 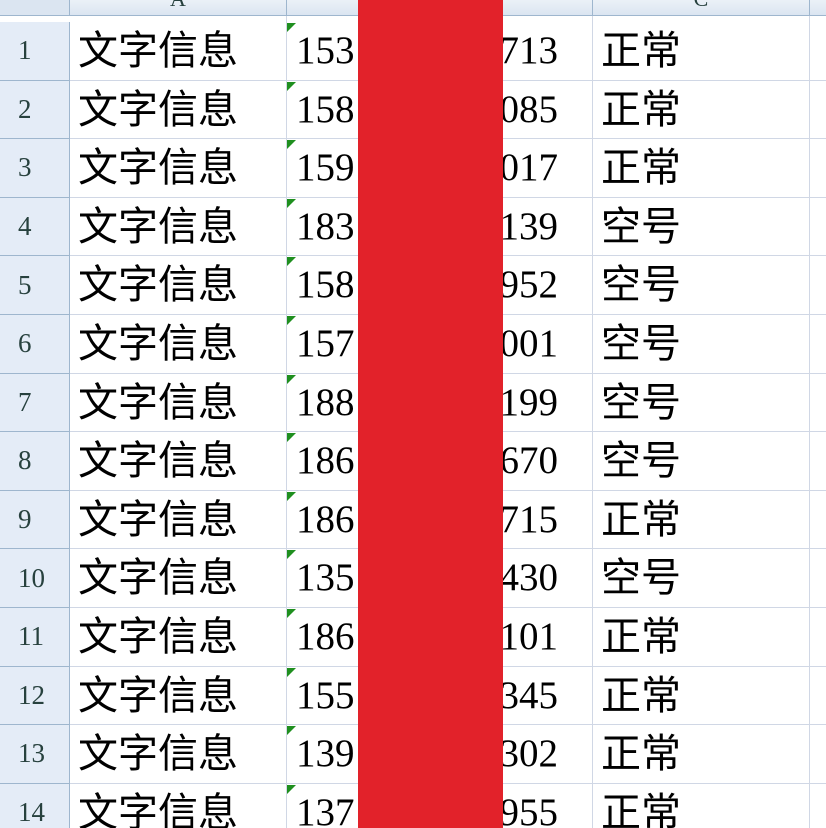 I want to click on cell: 199, so click(x=529, y=402).